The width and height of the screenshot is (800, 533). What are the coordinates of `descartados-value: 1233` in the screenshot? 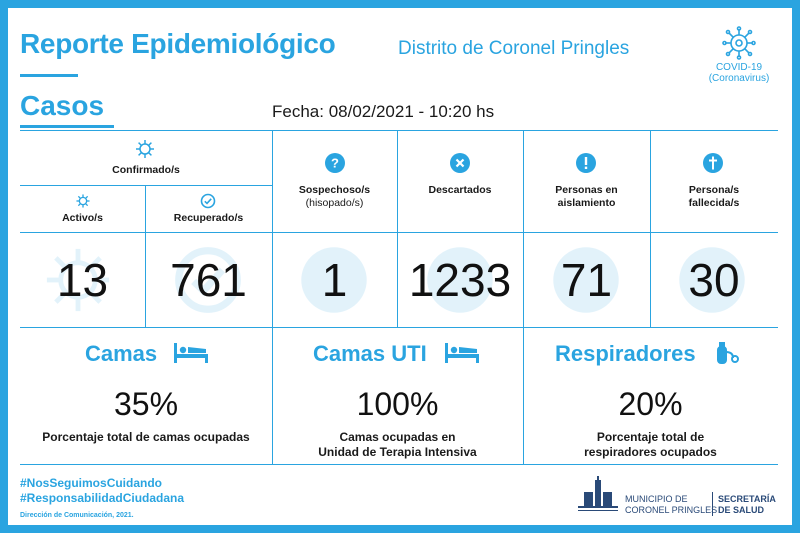 It's located at (460, 280).